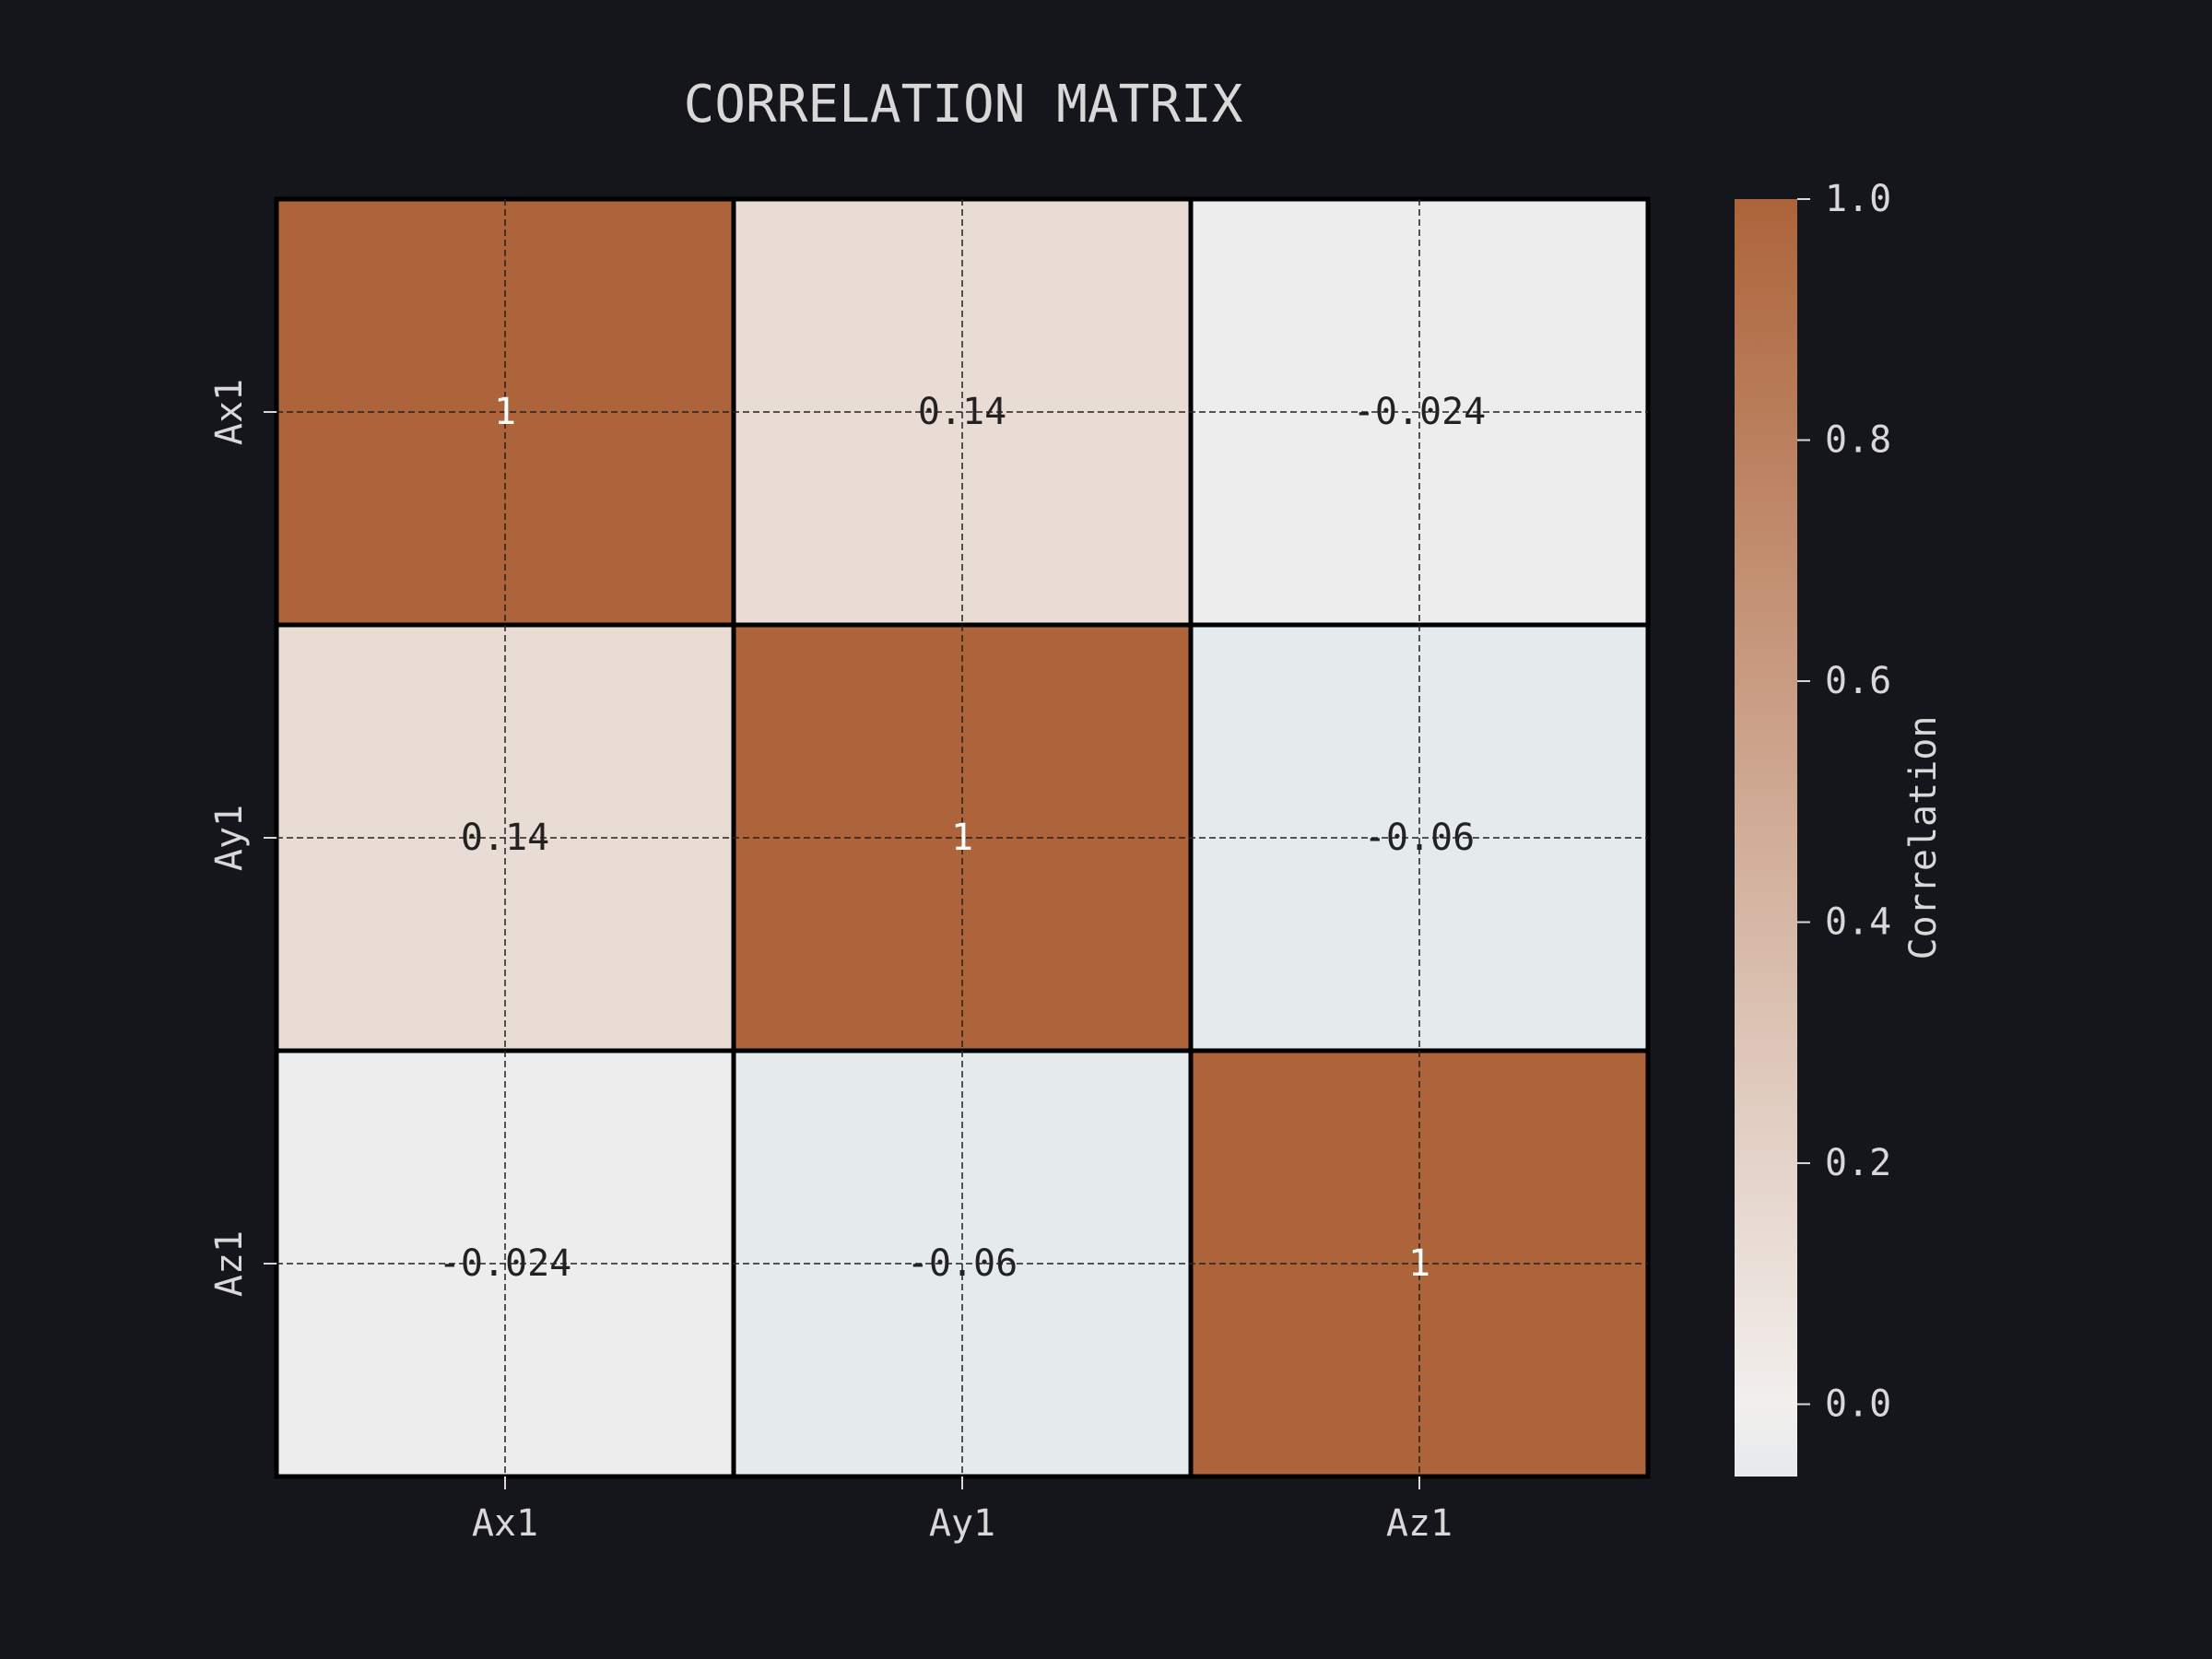  Describe the element at coordinates (1840, 827) in the screenshot. I see `colorbar: 0.0 0.2 0.4 0.6 0.8 1.0 Correlation` at that location.